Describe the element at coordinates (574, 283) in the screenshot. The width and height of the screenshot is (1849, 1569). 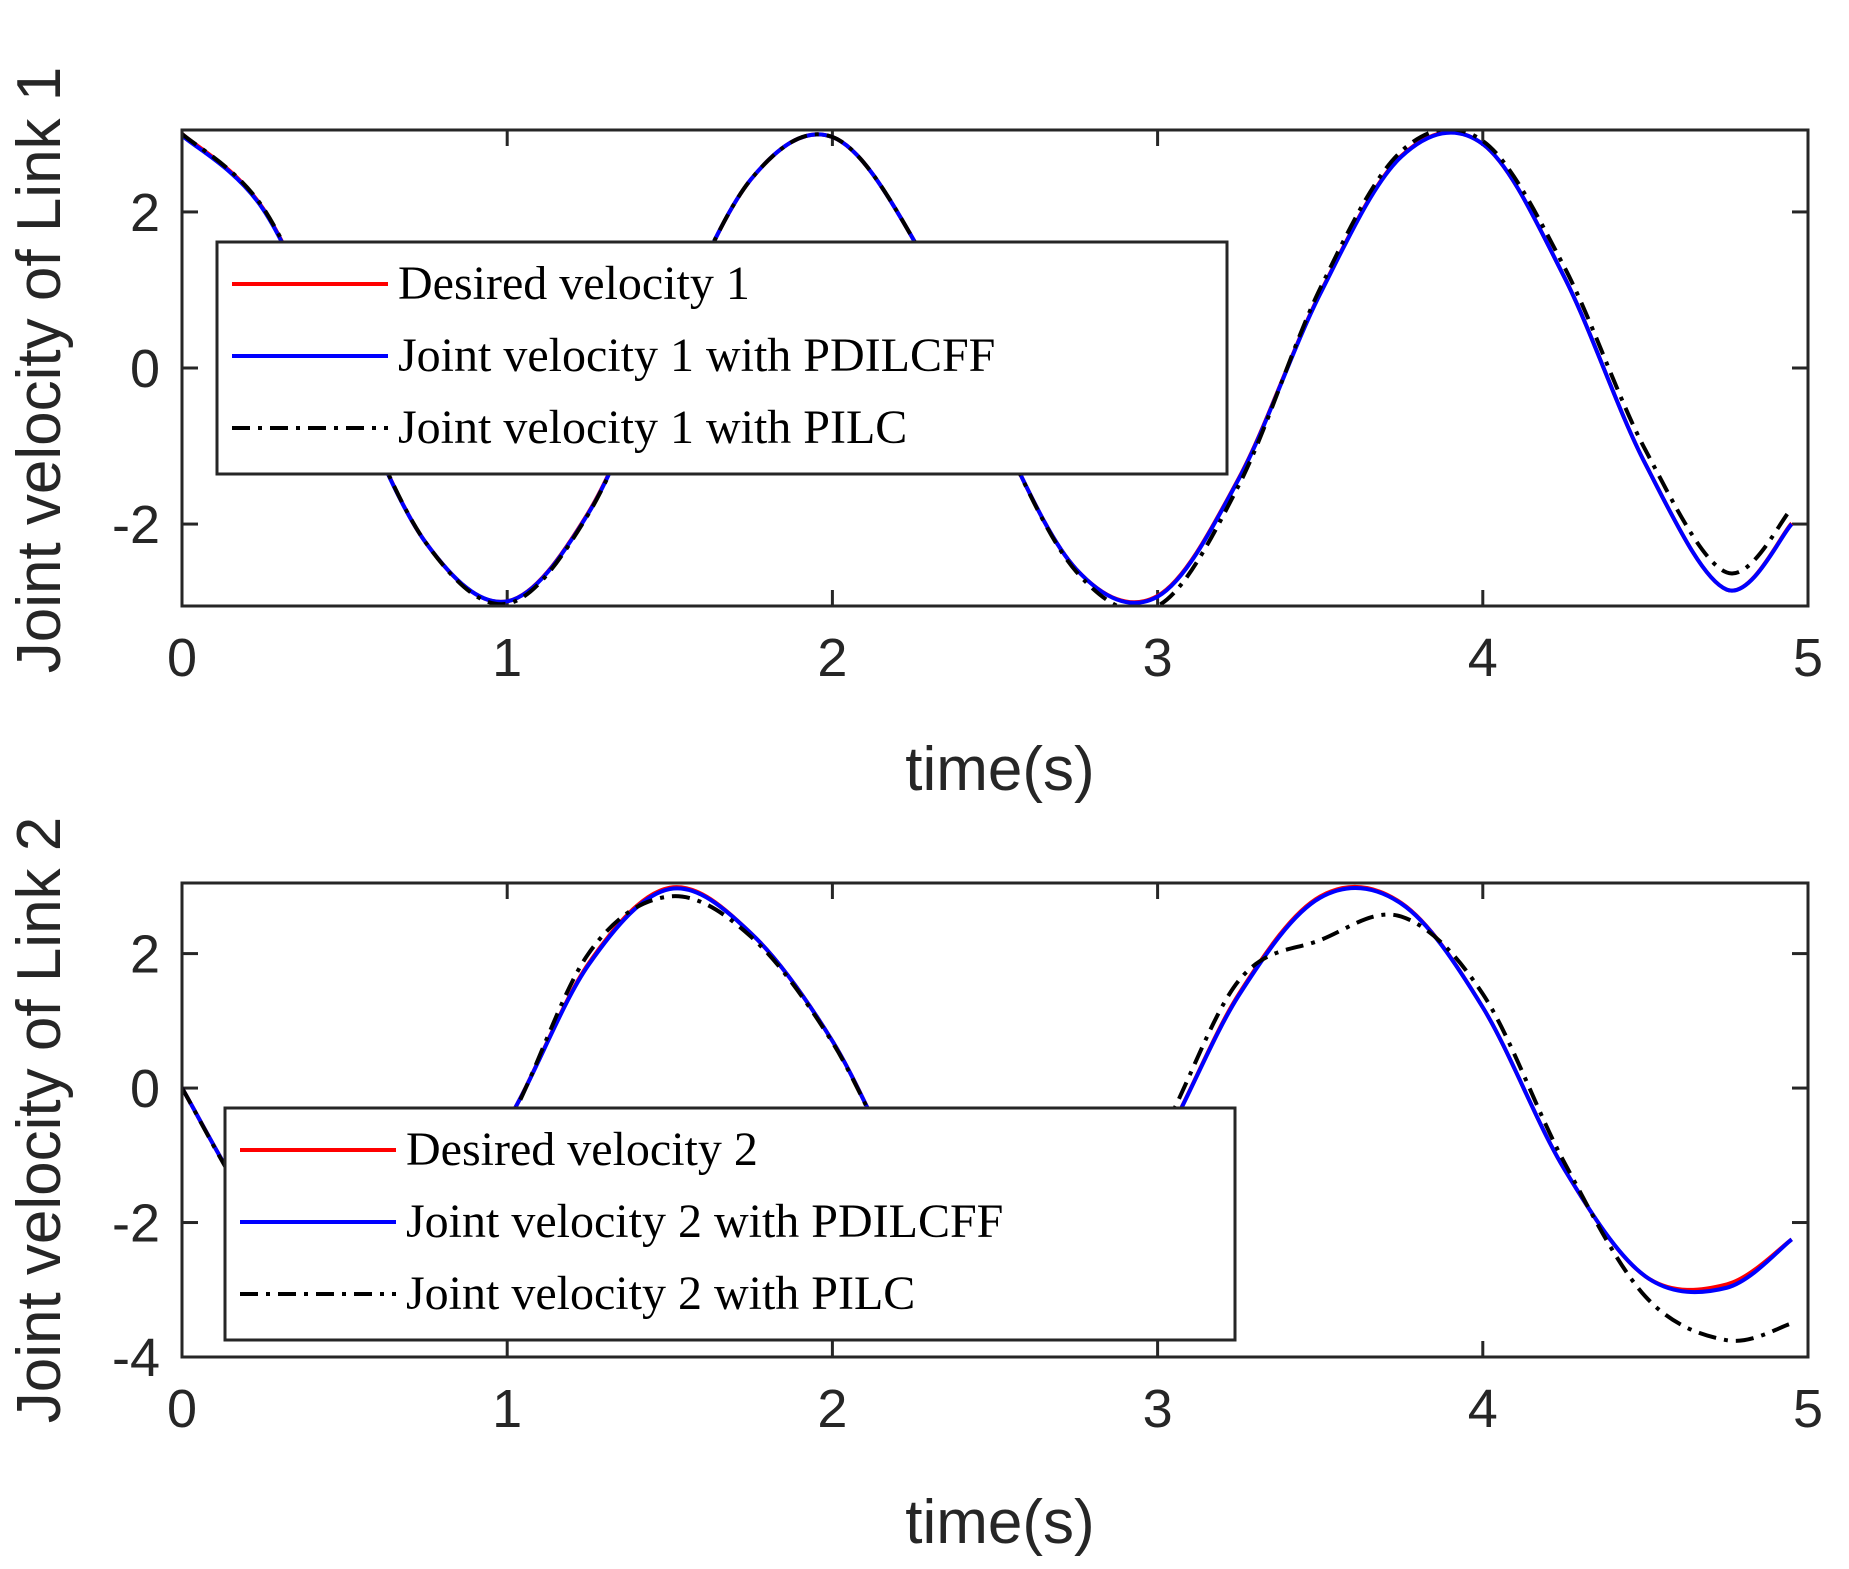
I see `legend-label-desired-1: Desired velocity 1` at that location.